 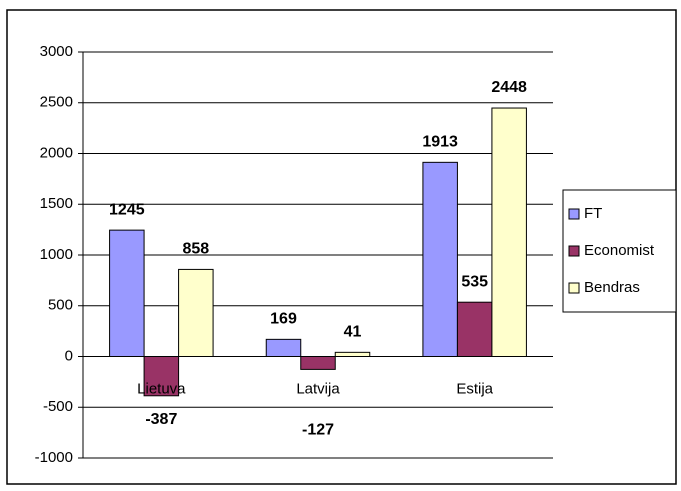 What do you see at coordinates (56, 203) in the screenshot?
I see `y-tick-label: 1500` at bounding box center [56, 203].